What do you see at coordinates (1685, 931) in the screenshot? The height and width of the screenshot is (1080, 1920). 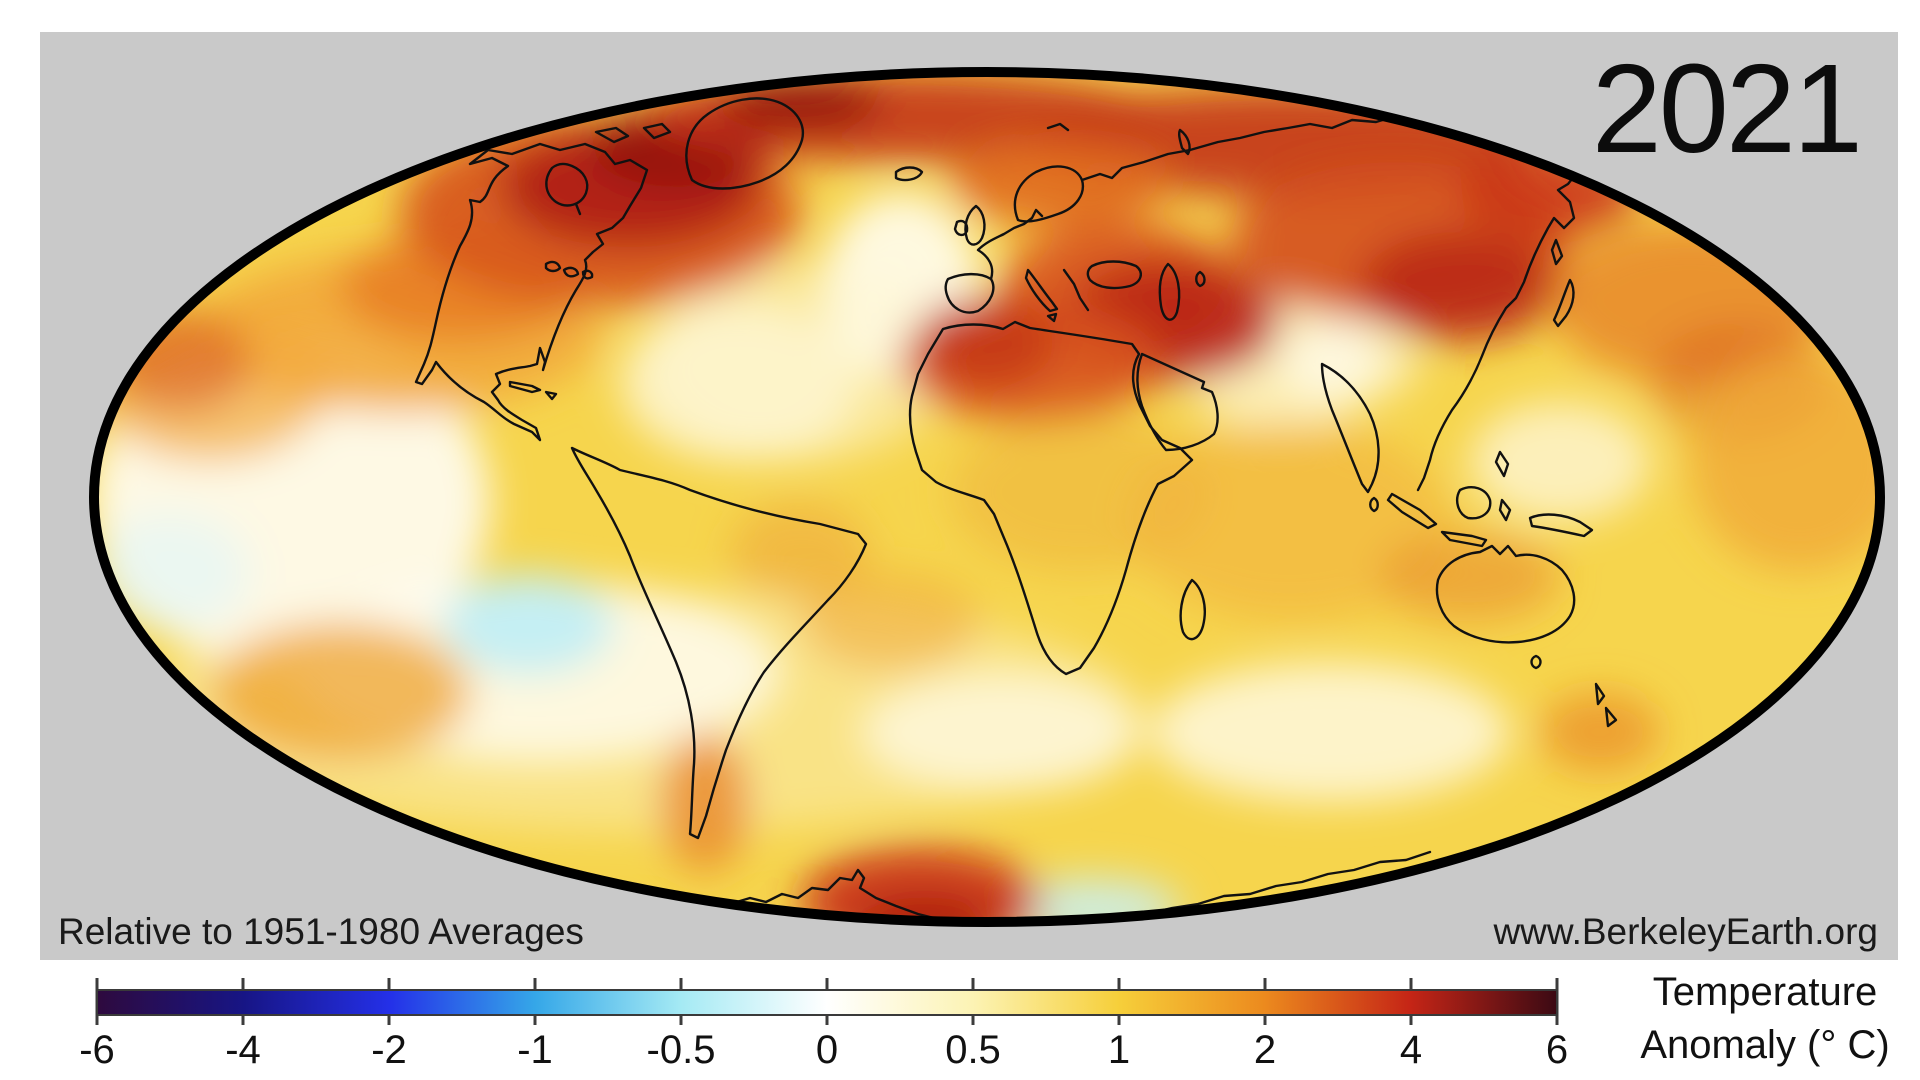 I see `source-note: www.BerkeleyEarth.org` at bounding box center [1685, 931].